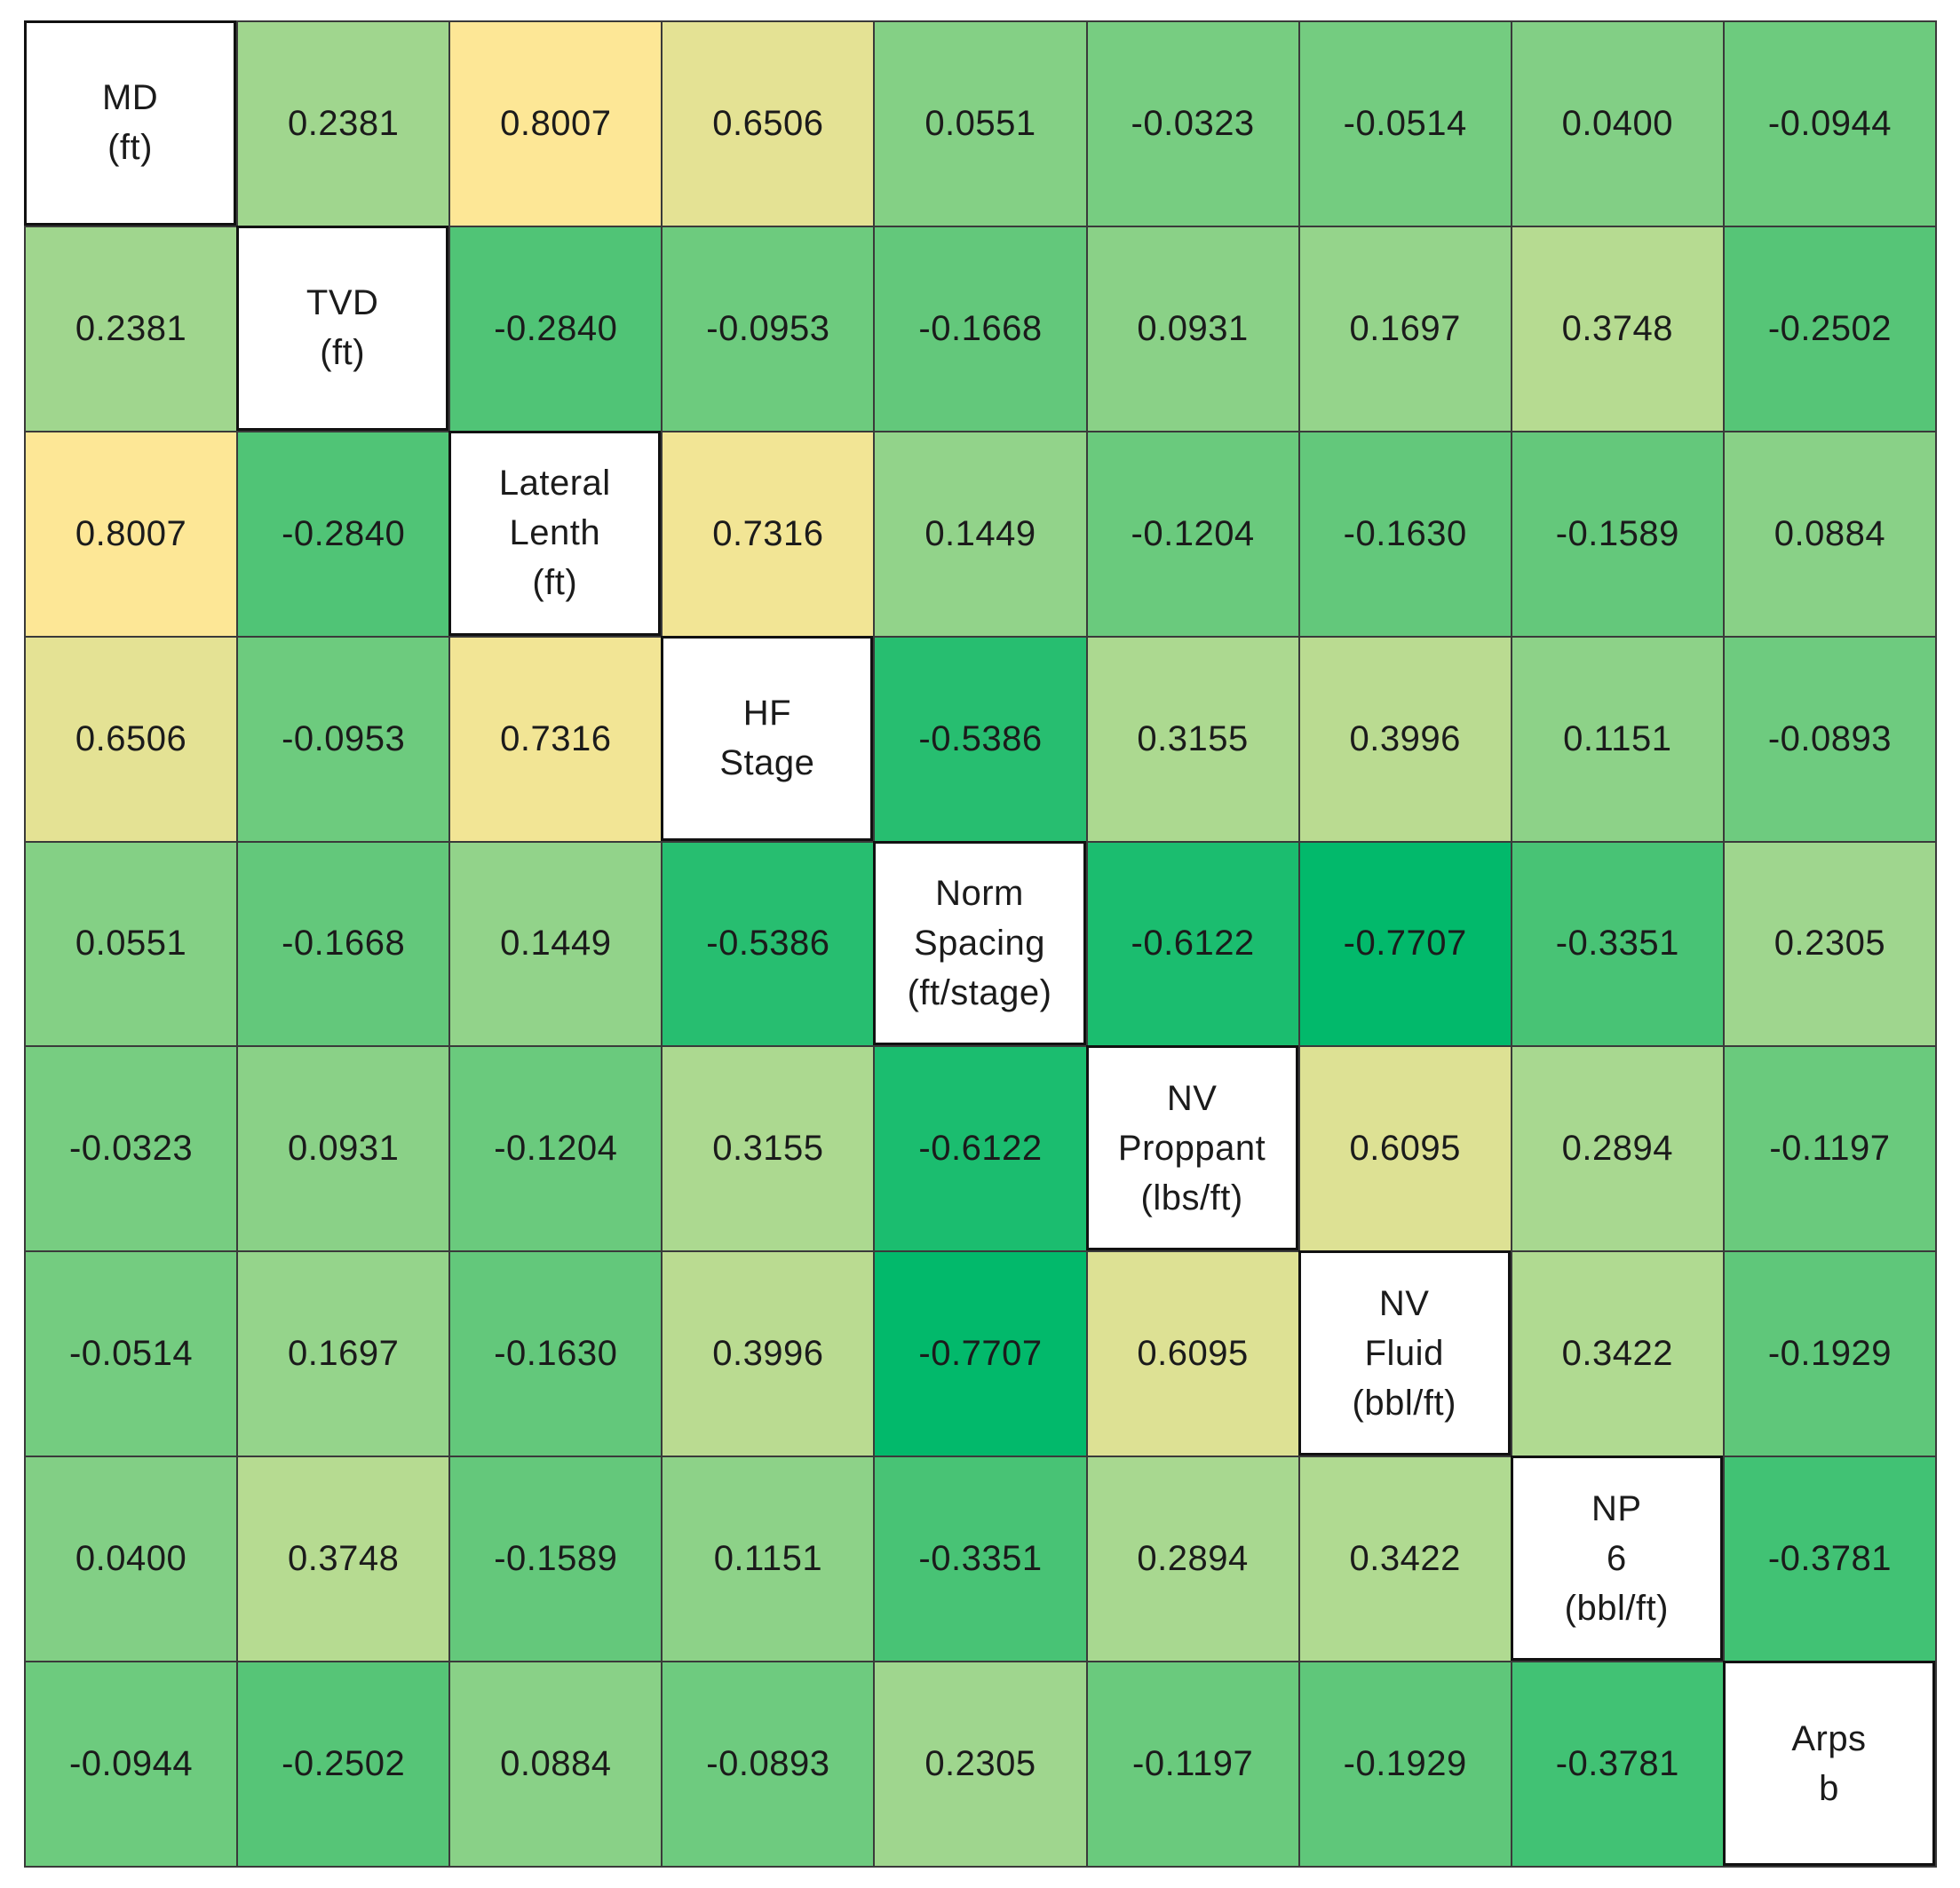 The image size is (1960, 1888). I want to click on variable-label-line: Norm, so click(979, 893).